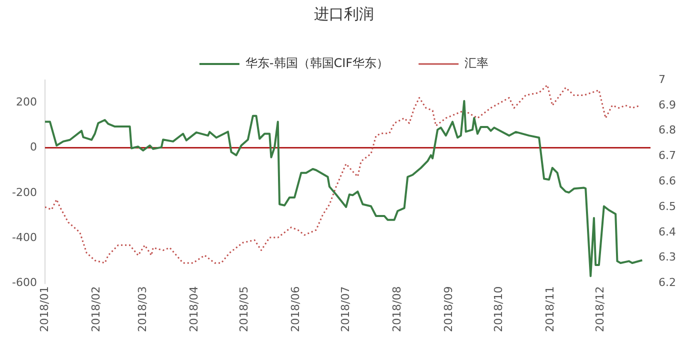 This screenshot has height=339, width=696. I want to click on y-tick-label: -600, so click(24, 283).